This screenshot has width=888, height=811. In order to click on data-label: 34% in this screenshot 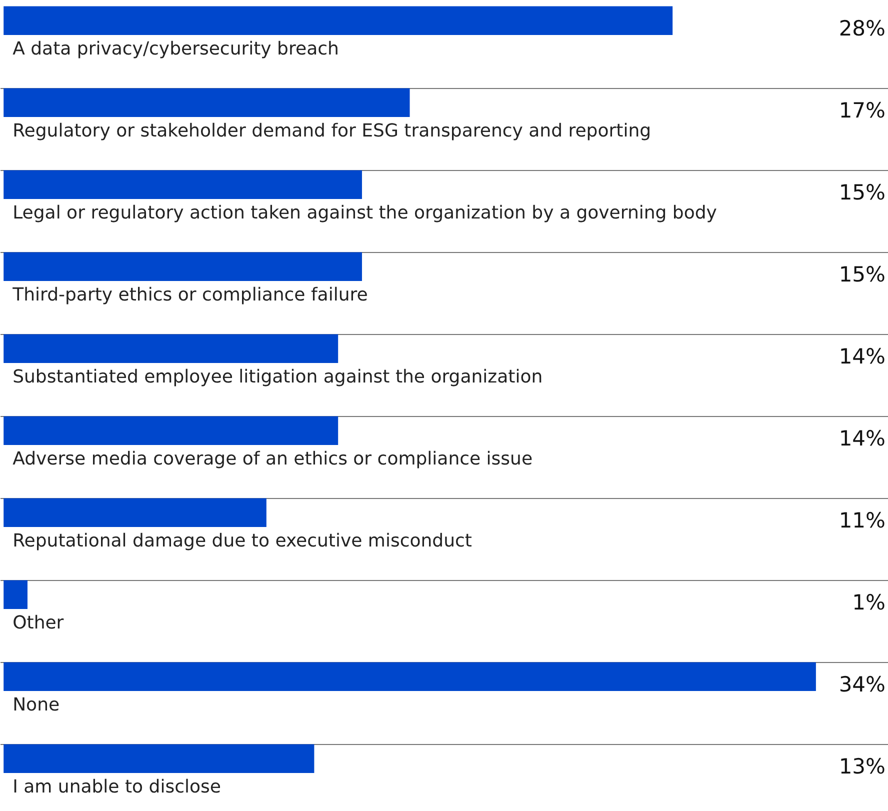, I will do `click(862, 684)`.